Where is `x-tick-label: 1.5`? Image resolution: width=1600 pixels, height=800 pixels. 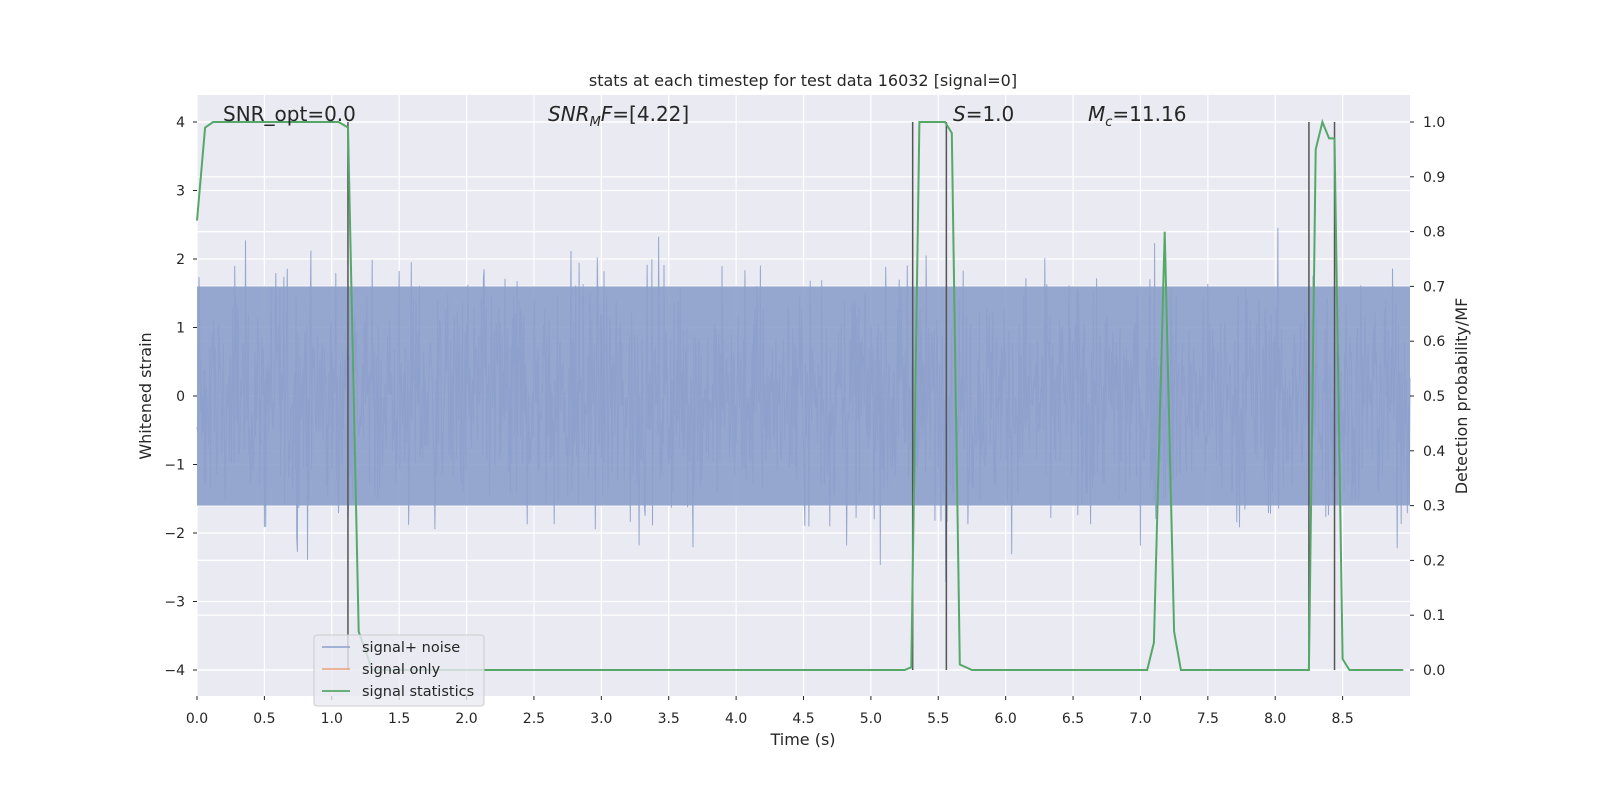
x-tick-label: 1.5 is located at coordinates (399, 719).